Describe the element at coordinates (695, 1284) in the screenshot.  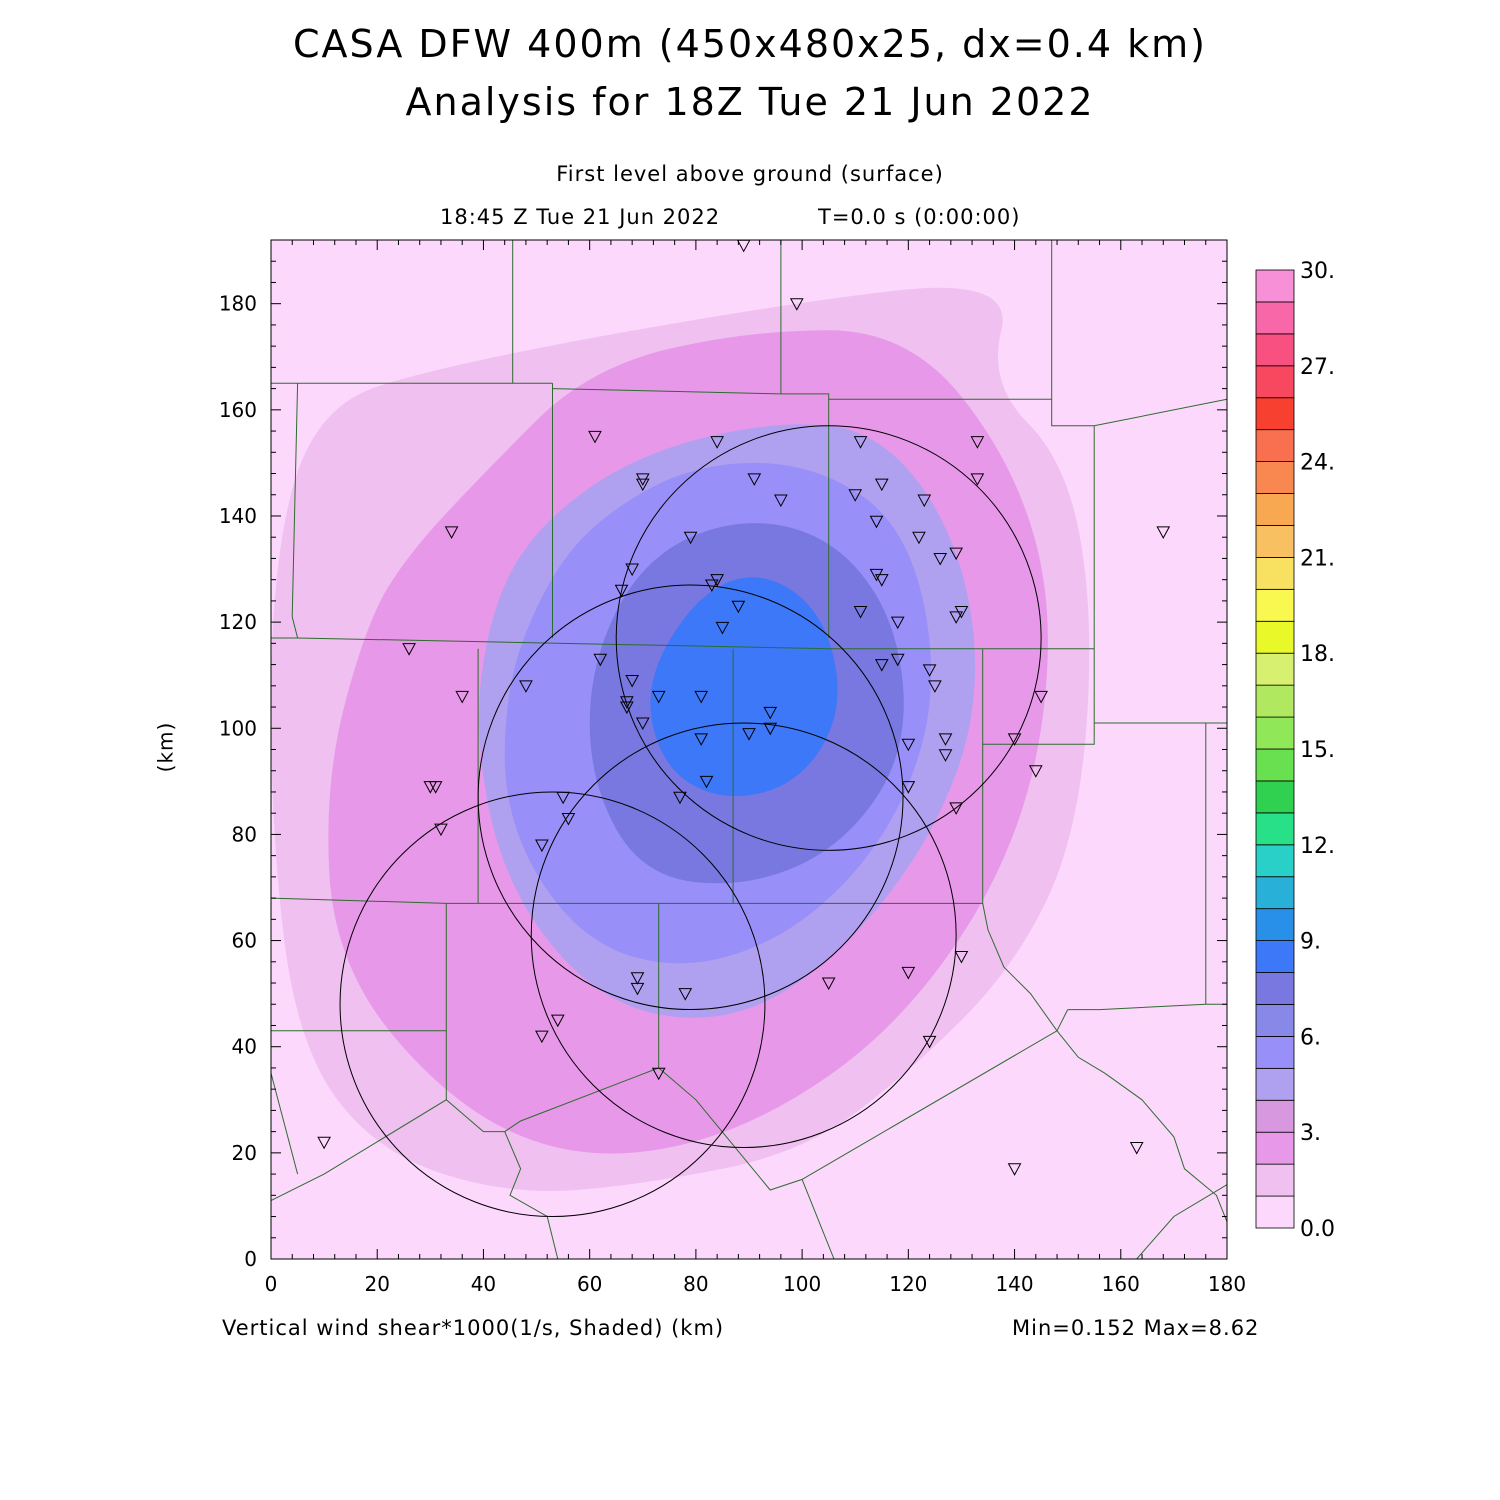
I see `x-tick-label: 80` at that location.